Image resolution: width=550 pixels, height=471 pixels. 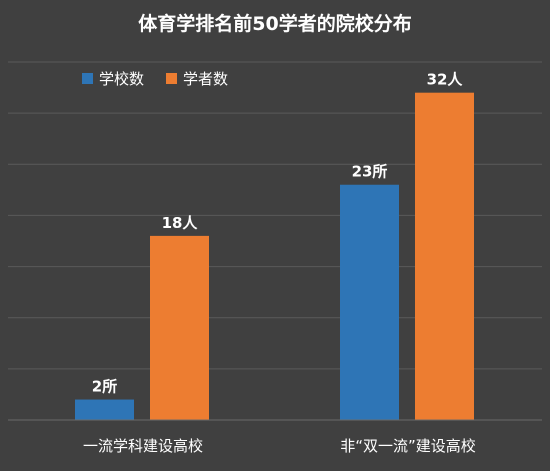 I want to click on legend-swatch-scholars, so click(x=171, y=78).